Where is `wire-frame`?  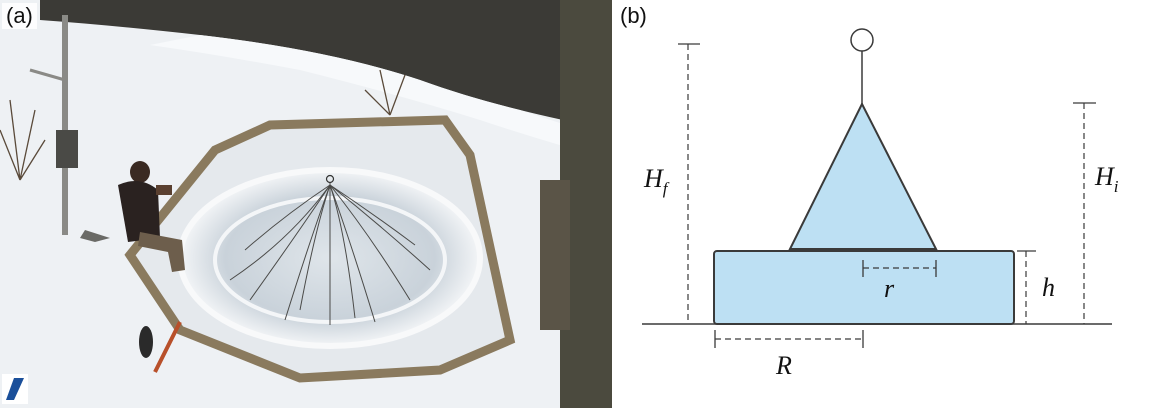 wire-frame is located at coordinates (330, 253).